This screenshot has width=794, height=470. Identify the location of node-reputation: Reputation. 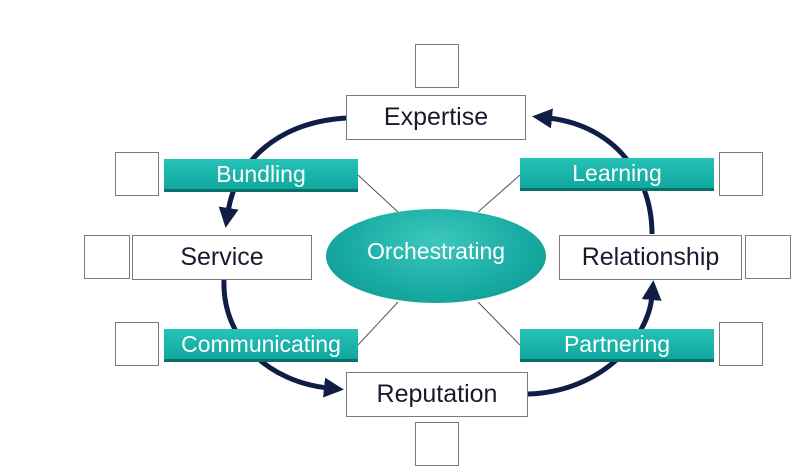
(437, 394).